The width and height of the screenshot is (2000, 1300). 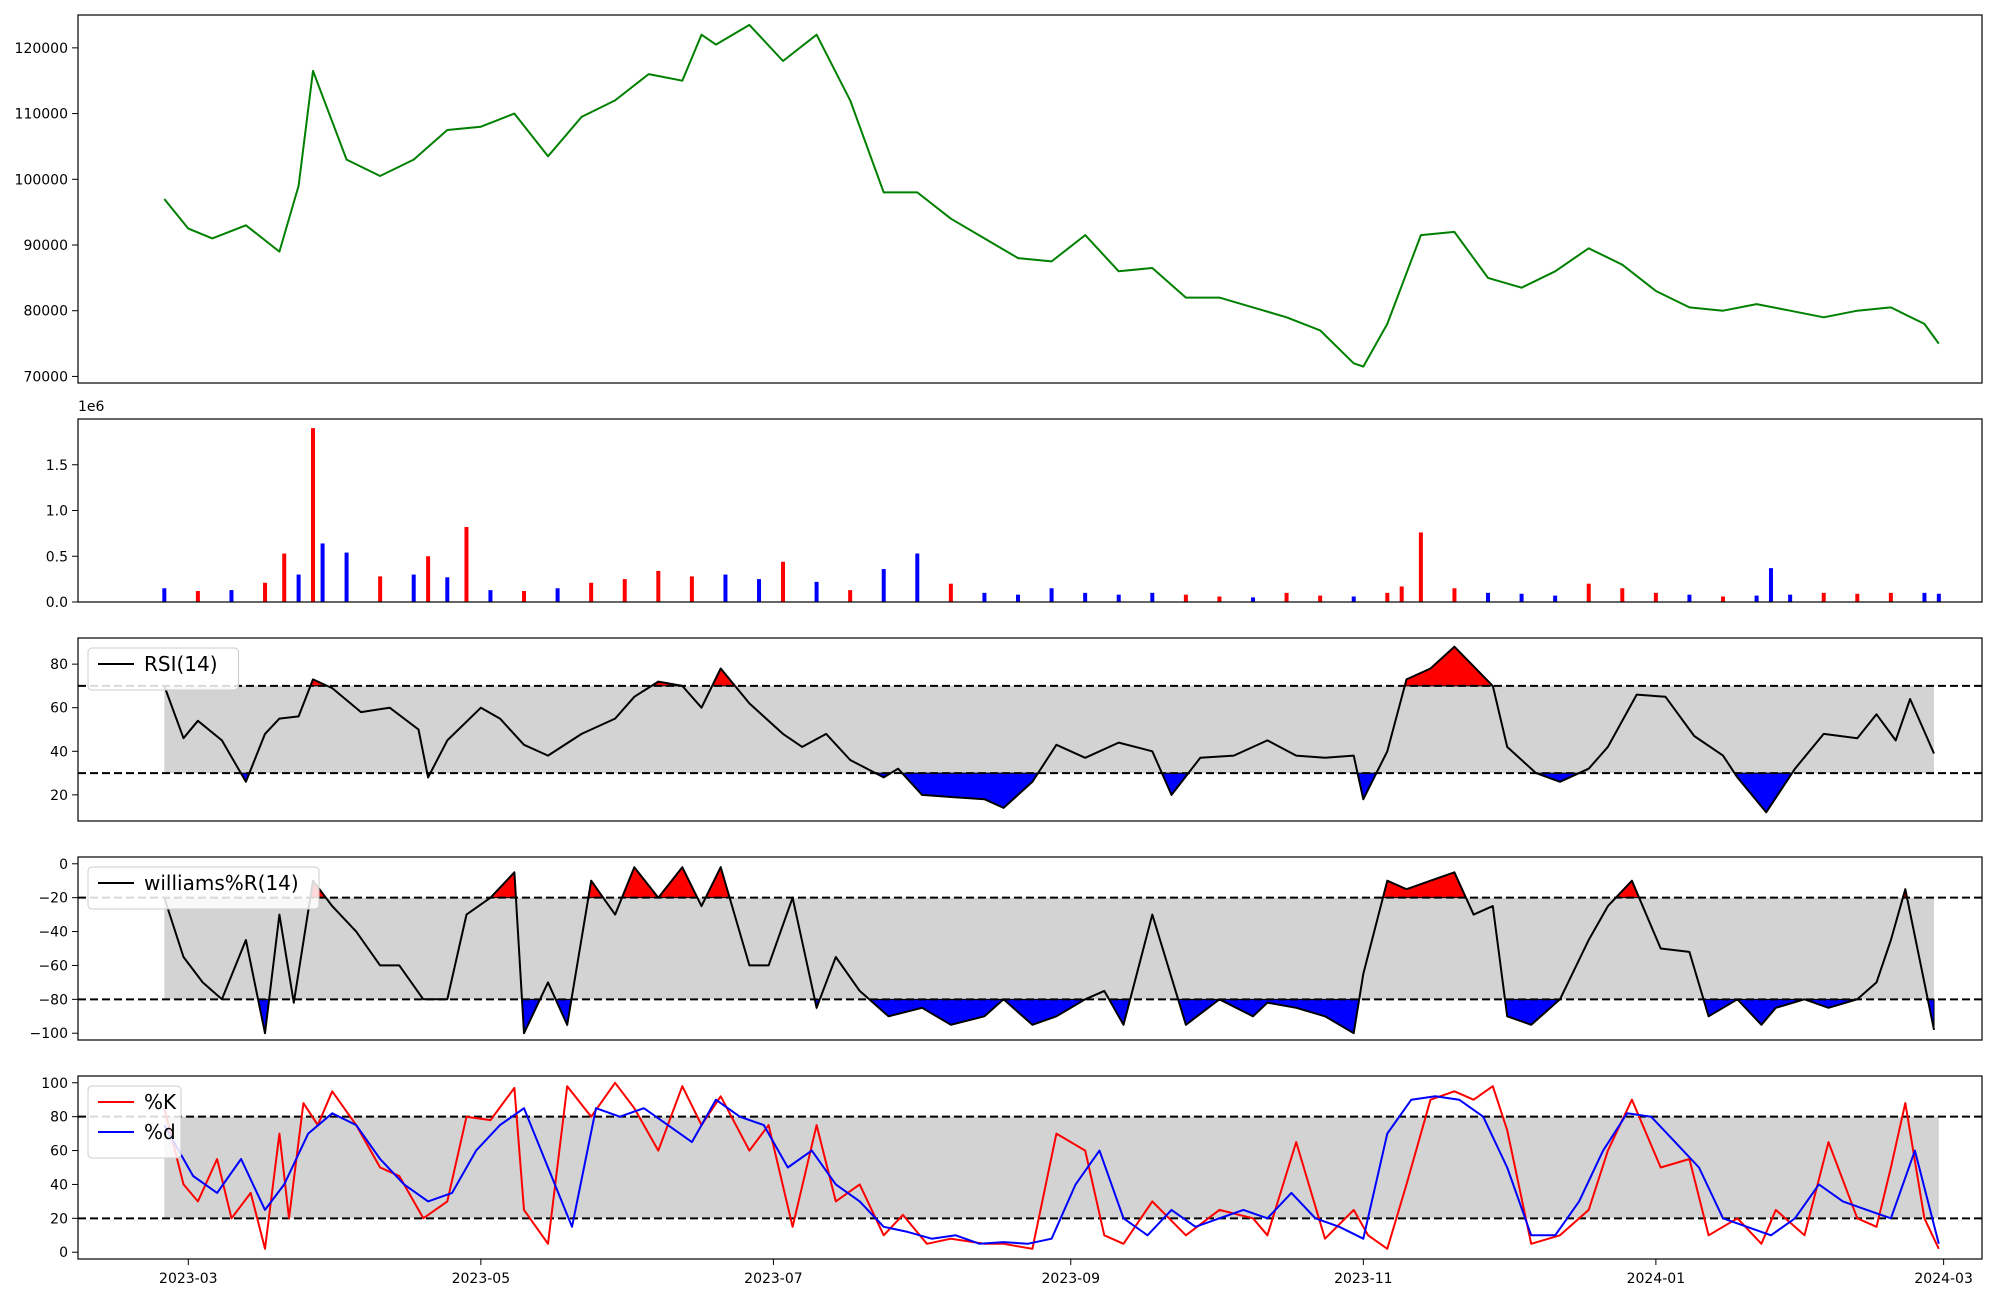 I want to click on y-tick-label: 70000, so click(x=45, y=377).